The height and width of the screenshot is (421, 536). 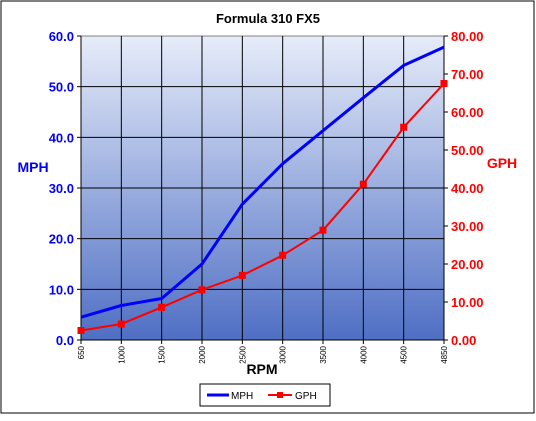 I want to click on y-right-axis-label: GPH, so click(x=502, y=163).